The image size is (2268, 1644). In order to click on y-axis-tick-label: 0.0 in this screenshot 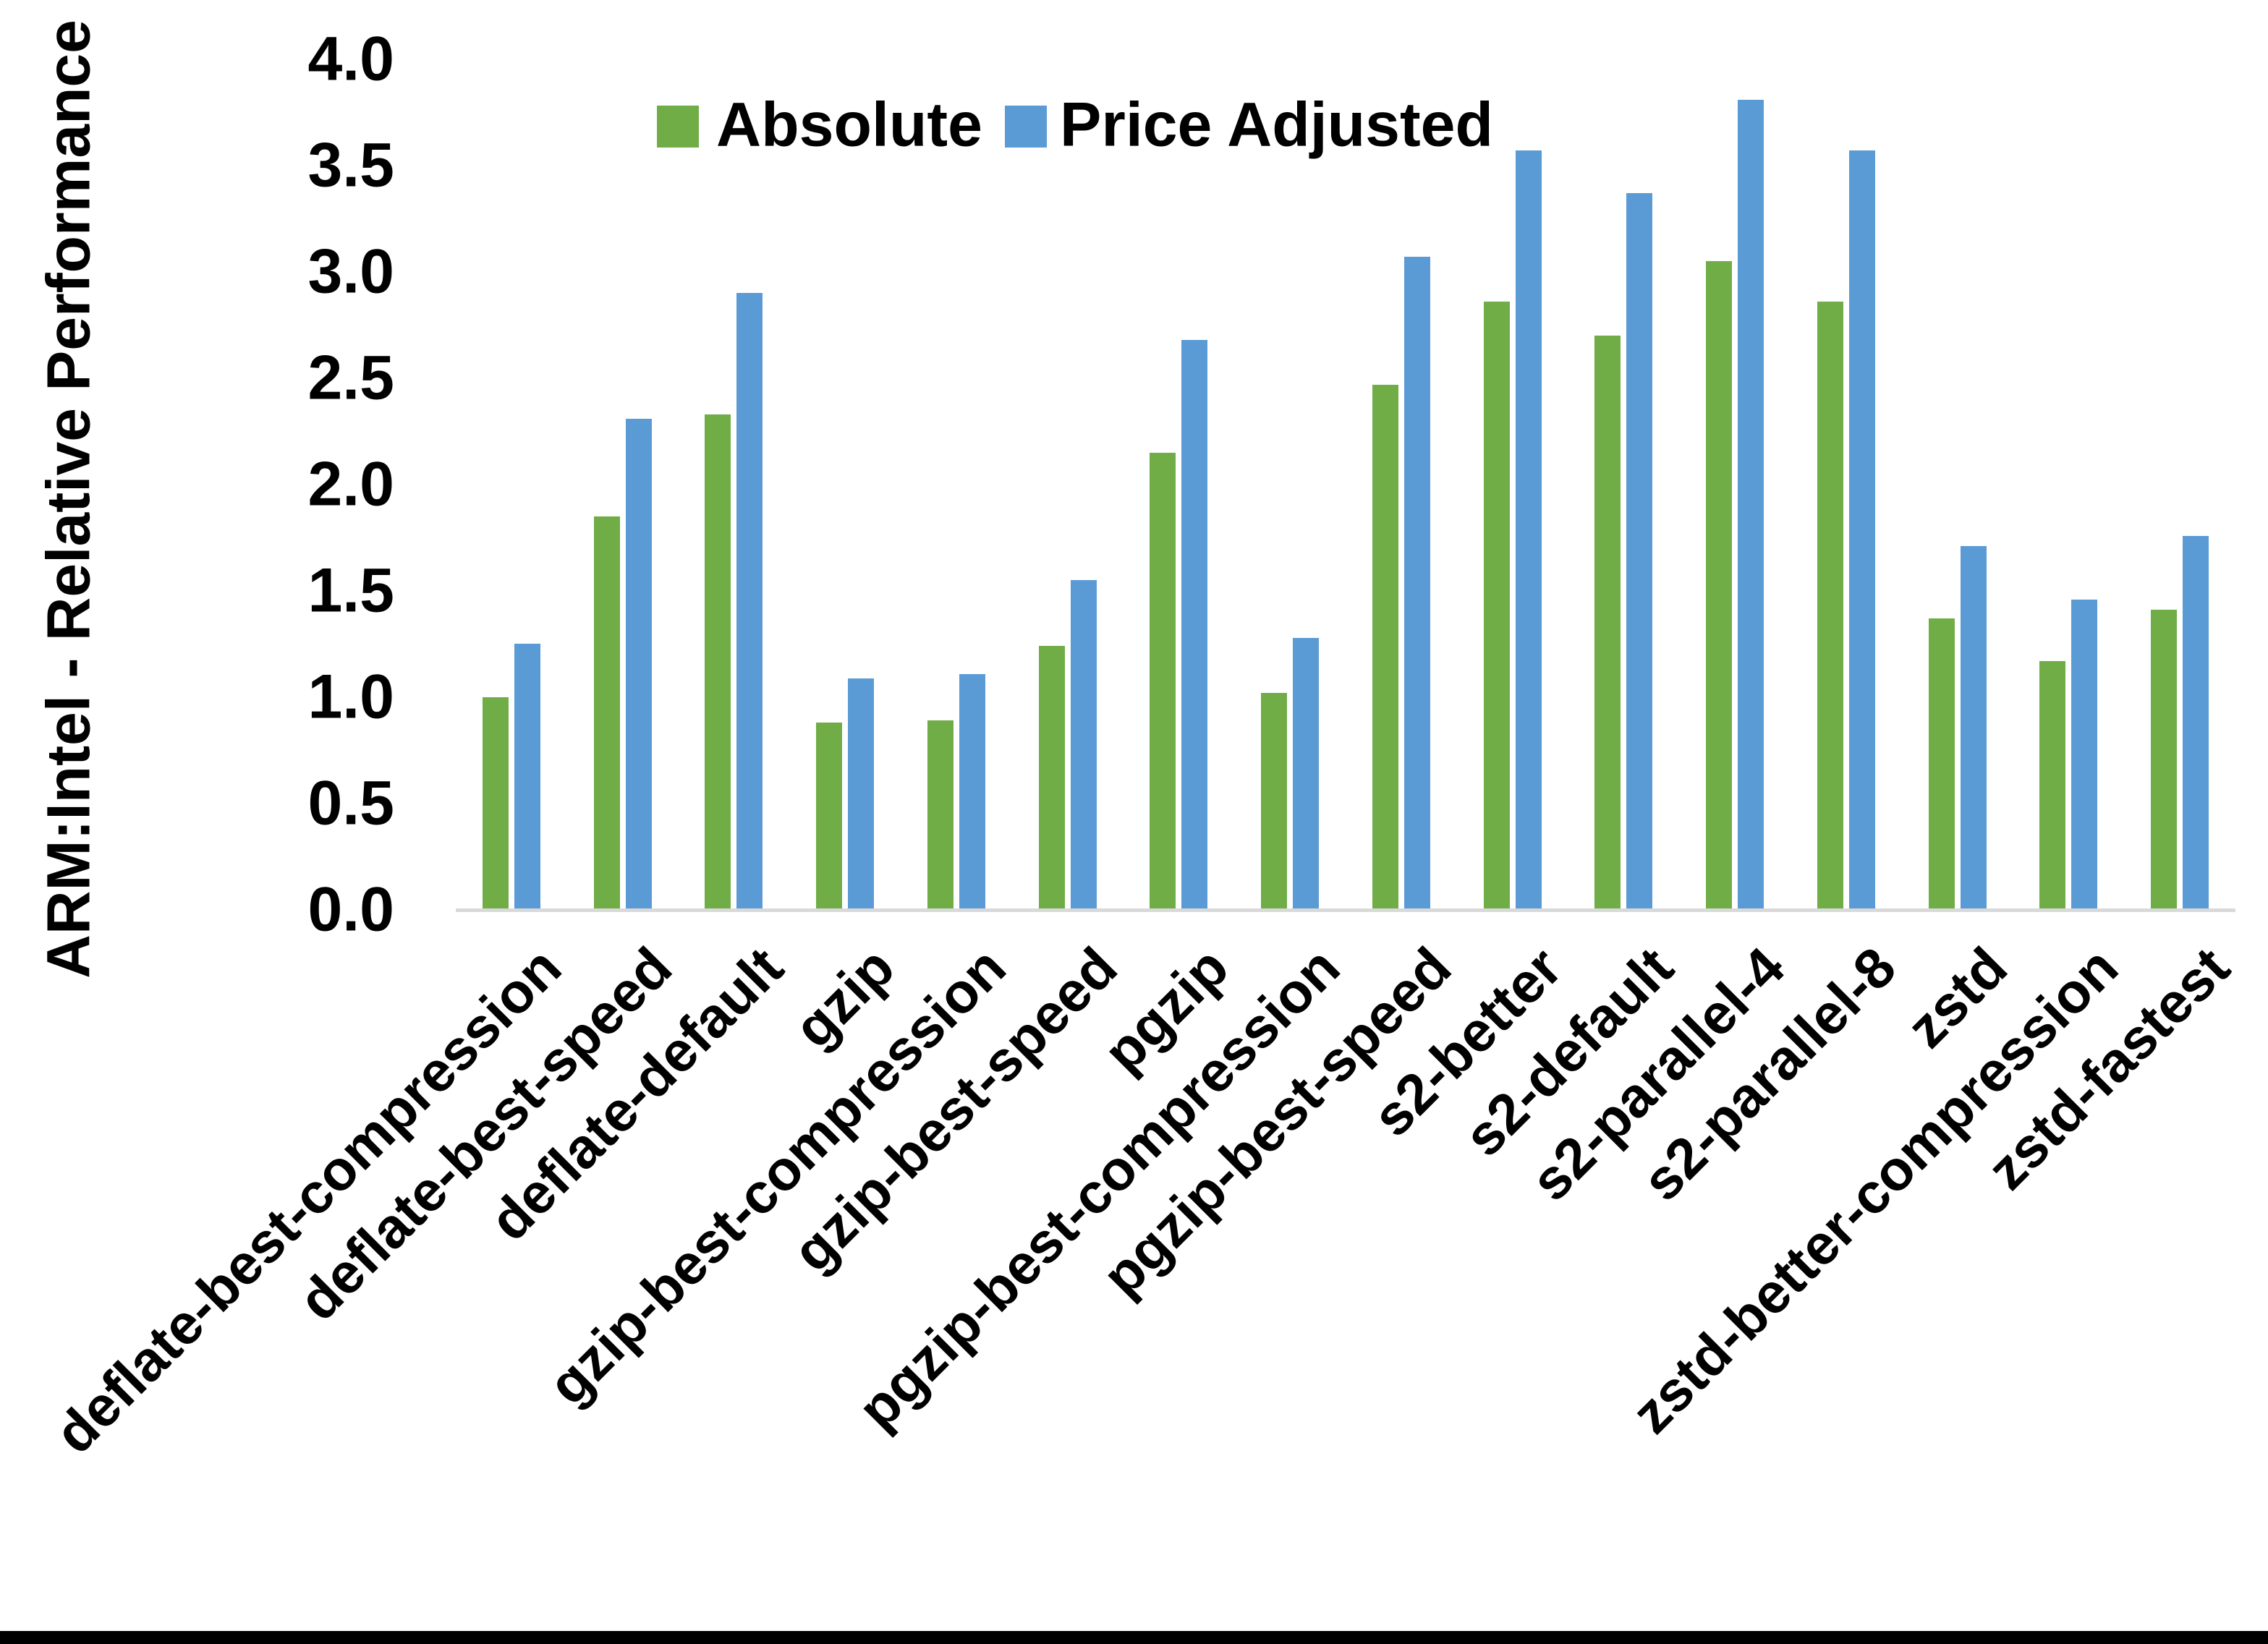, I will do `click(350, 909)`.